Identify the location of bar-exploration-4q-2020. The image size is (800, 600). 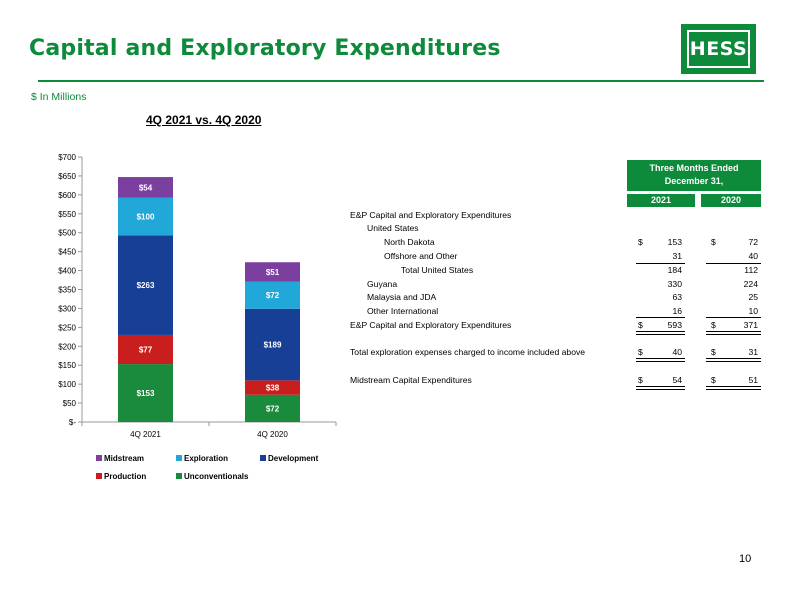
(272, 295).